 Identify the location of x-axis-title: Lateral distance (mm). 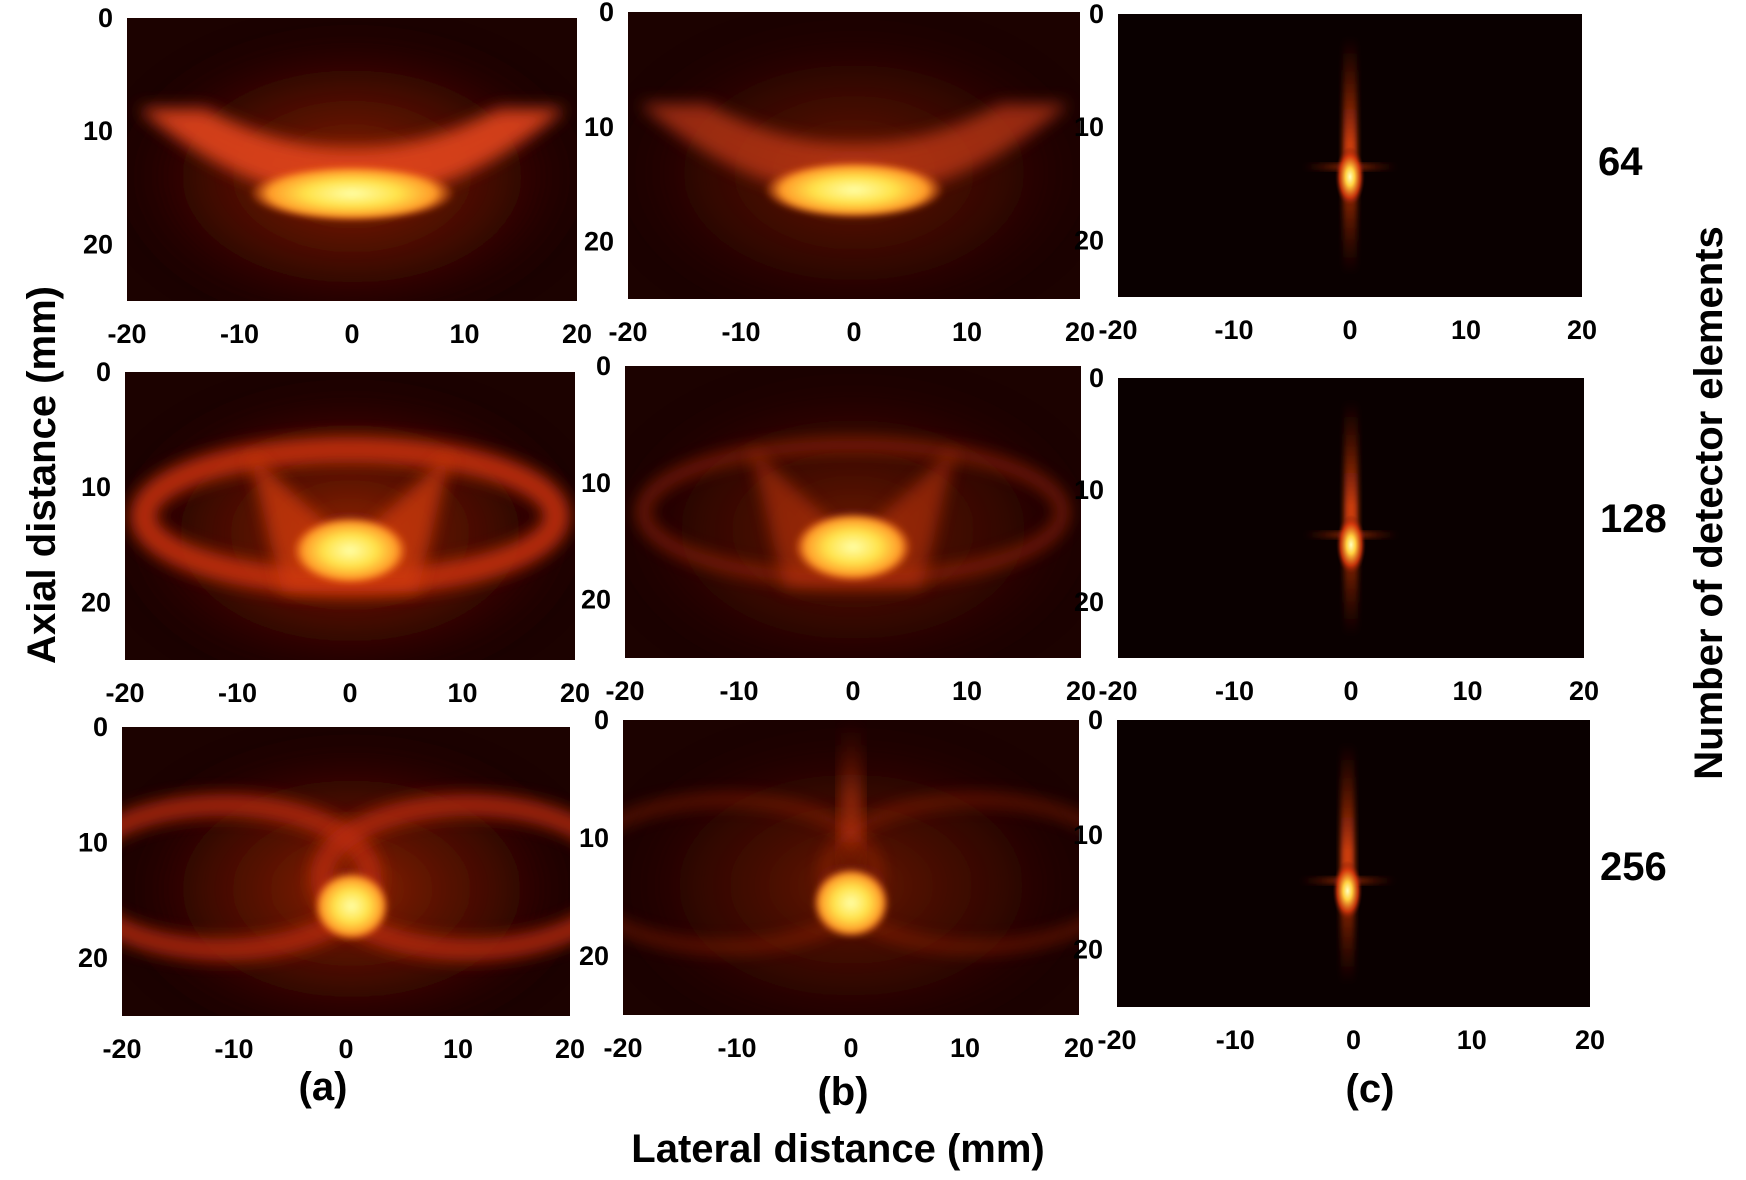
(837, 1149).